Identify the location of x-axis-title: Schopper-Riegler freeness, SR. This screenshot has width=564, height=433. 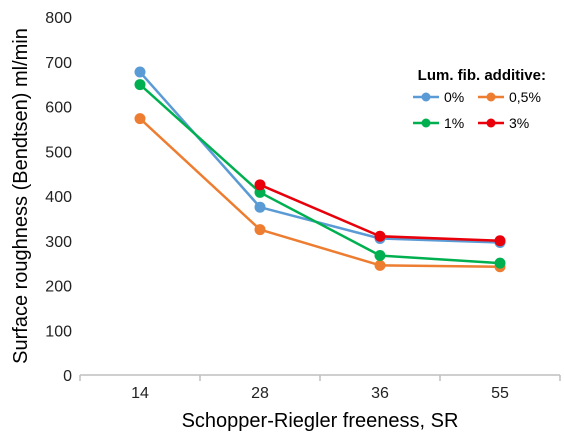
(320, 421).